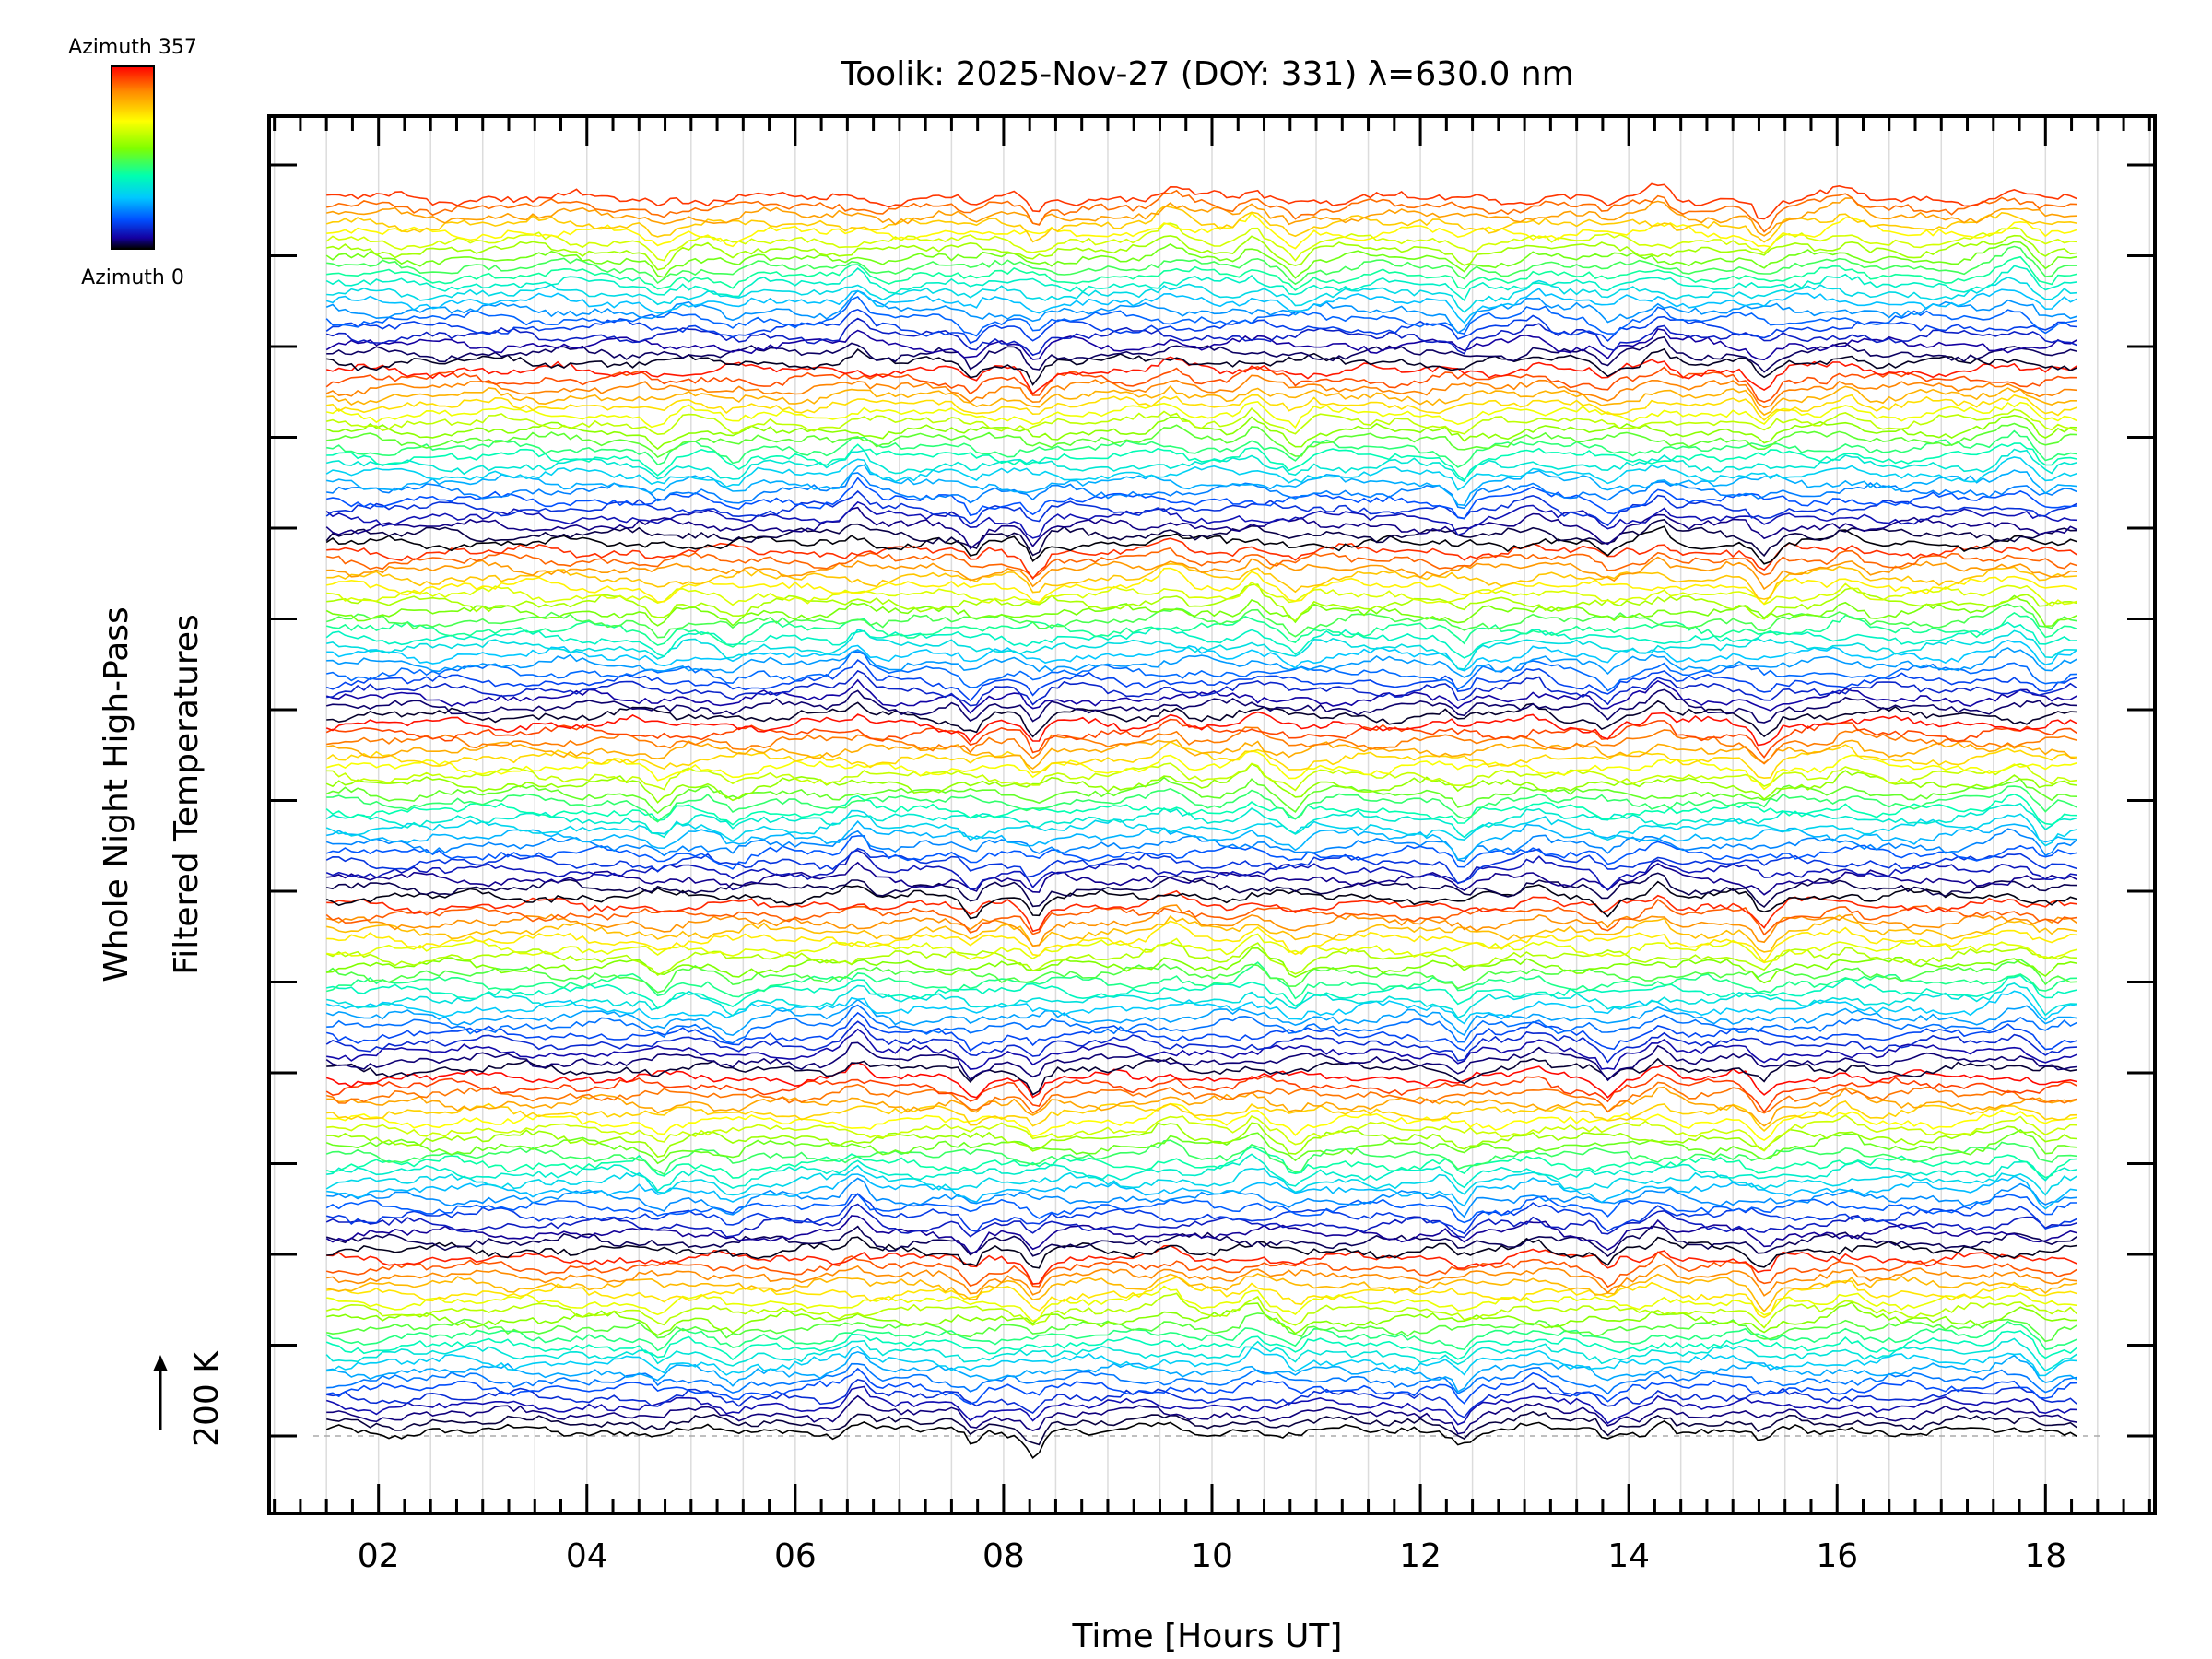  Describe the element at coordinates (1628, 1556) in the screenshot. I see `x-tick-label: 14` at that location.